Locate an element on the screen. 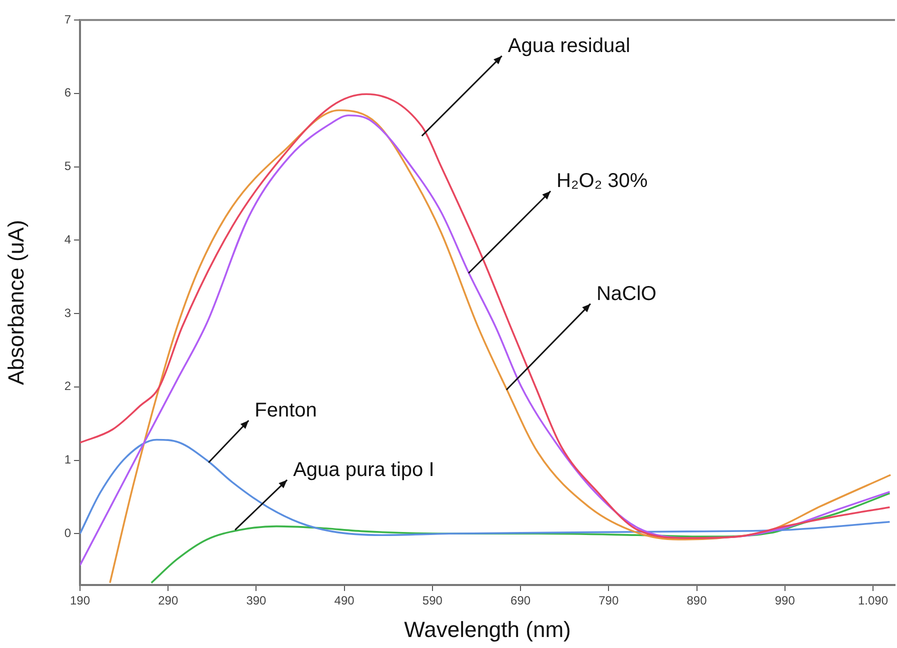 The image size is (897, 648). annotation: Agua pura tipo I is located at coordinates (363, 469).